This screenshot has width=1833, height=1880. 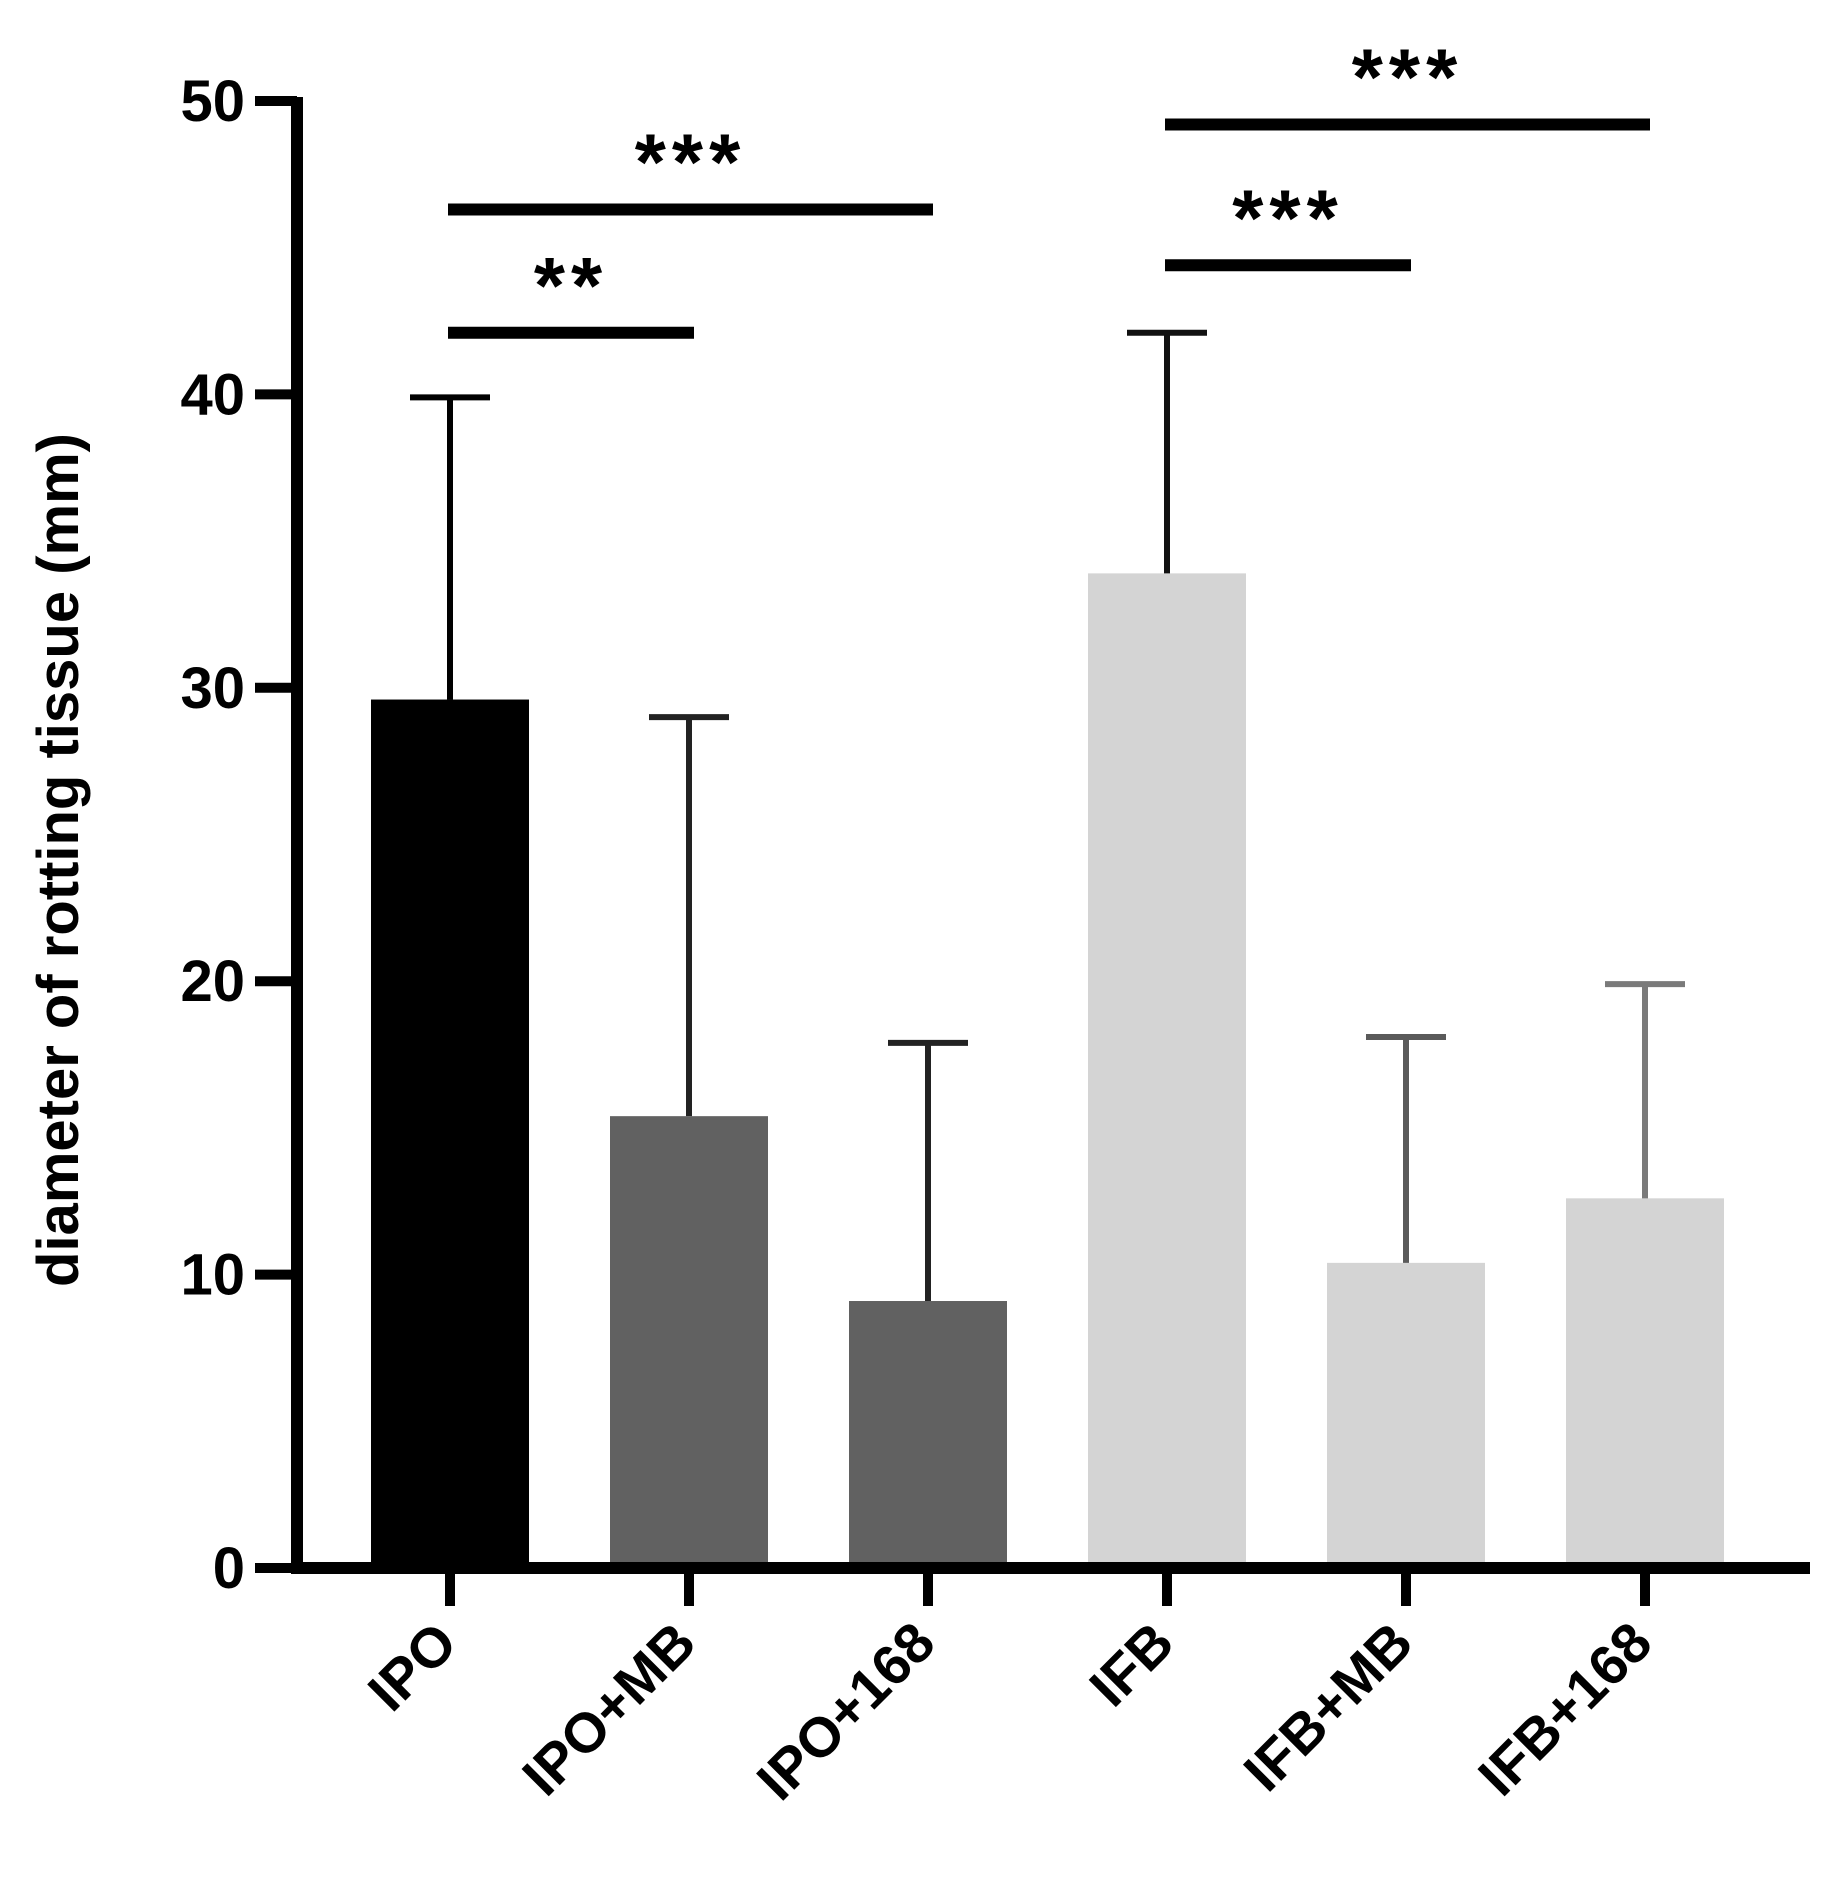 What do you see at coordinates (58, 860) in the screenshot?
I see `y-axis-label: diameter of rotting tissue (mm)` at bounding box center [58, 860].